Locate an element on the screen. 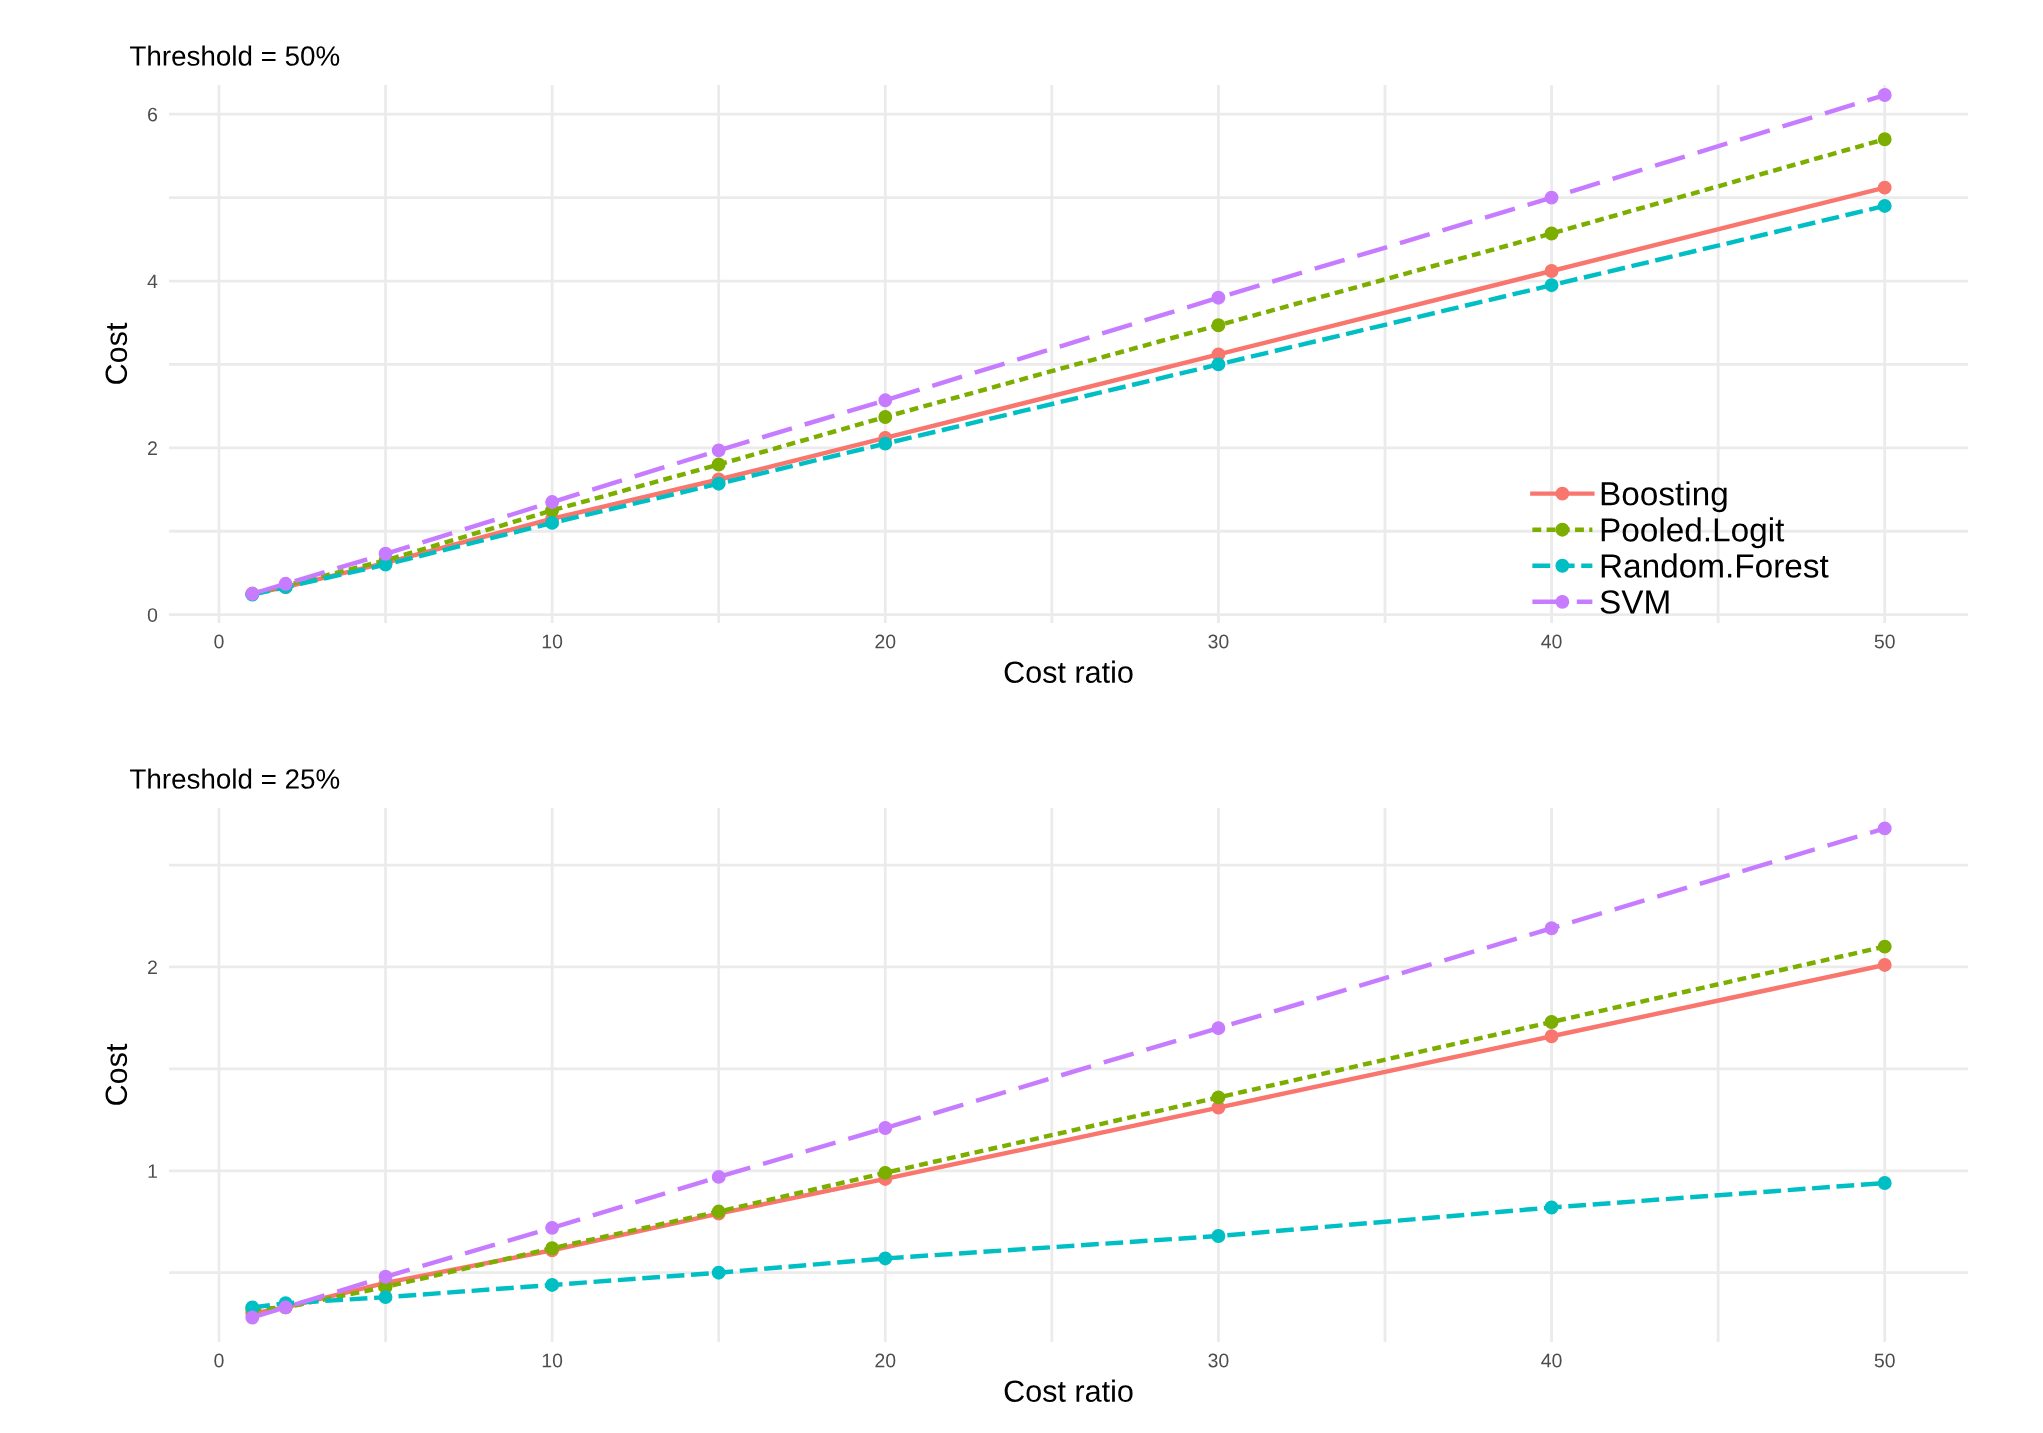 This screenshot has width=2043, height=1433. chart-title: Threshold = 50% is located at coordinates (235, 55).